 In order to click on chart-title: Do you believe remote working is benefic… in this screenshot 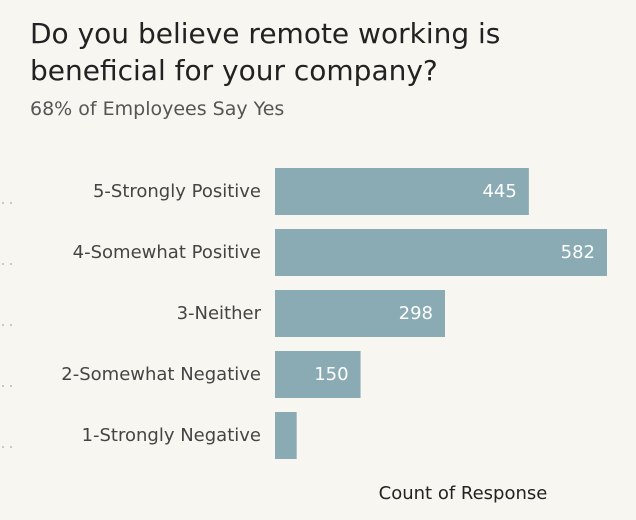, I will do `click(265, 52)`.